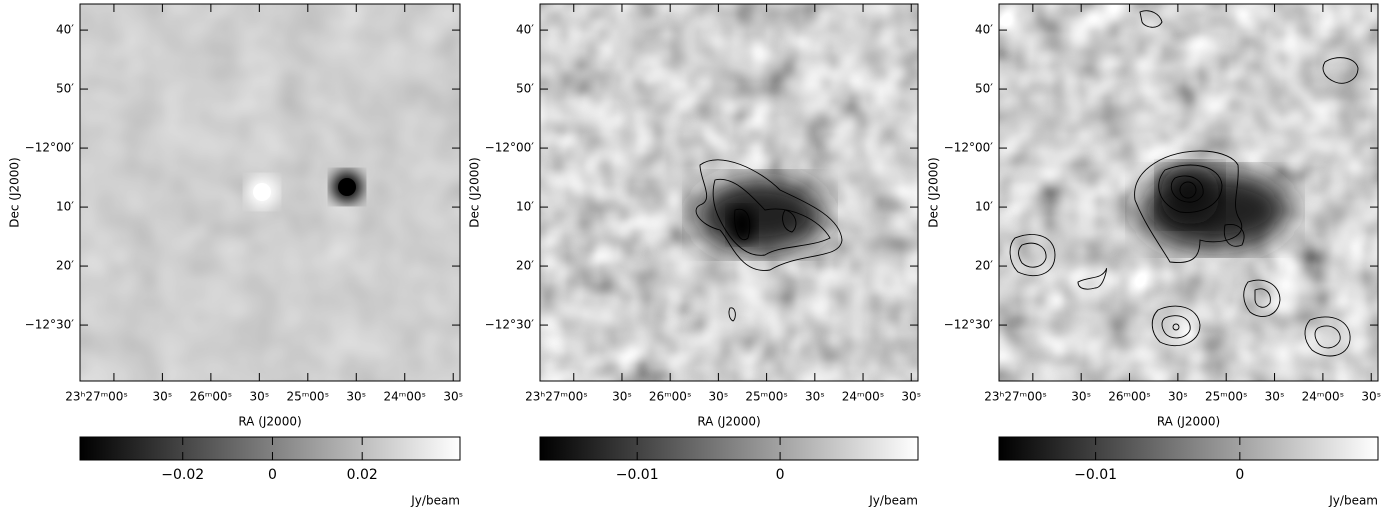  What do you see at coordinates (182, 475) in the screenshot?
I see `colorbar-tick-label: −0.02` at bounding box center [182, 475].